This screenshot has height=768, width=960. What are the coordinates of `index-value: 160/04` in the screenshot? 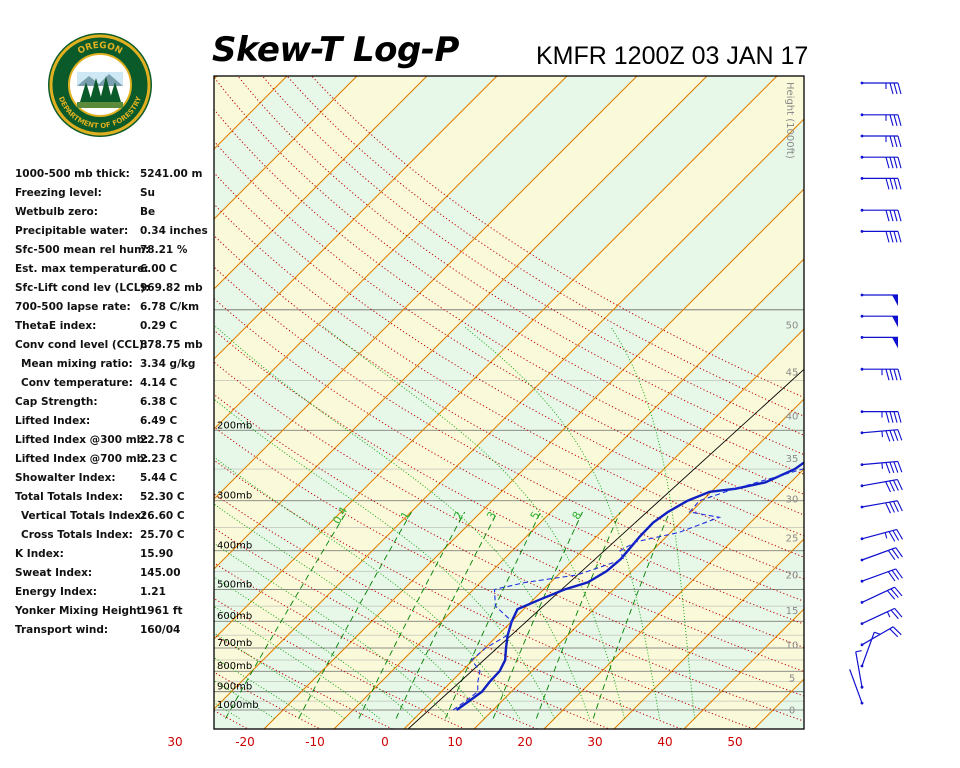 It's located at (160, 630).